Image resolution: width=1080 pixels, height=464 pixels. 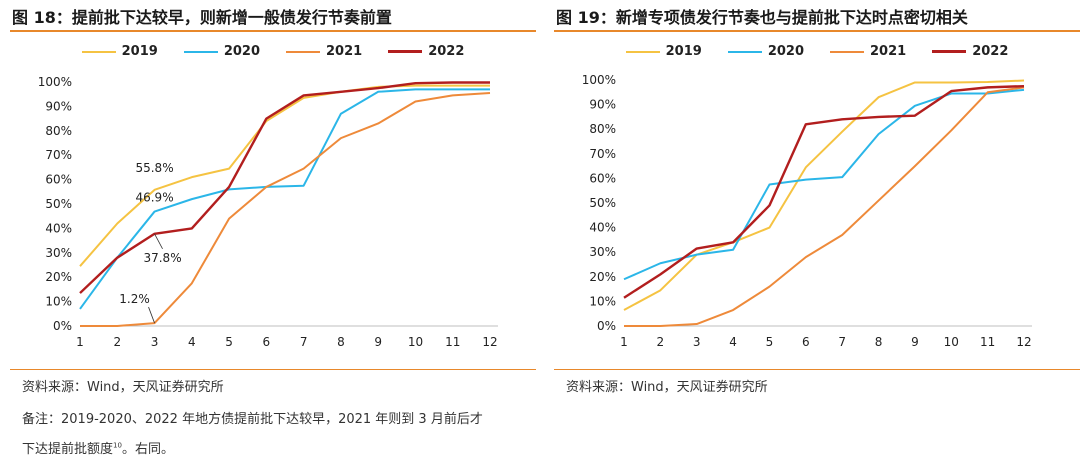 What do you see at coordinates (154, 168) in the screenshot?
I see `data-label-2019: 55.8%` at bounding box center [154, 168].